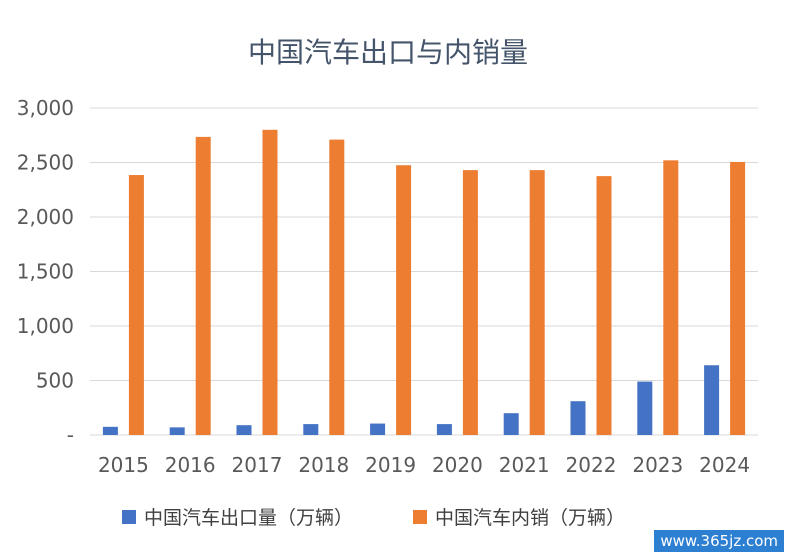 The width and height of the screenshot is (792, 558). I want to click on x-tick-label: 2015, so click(123, 465).